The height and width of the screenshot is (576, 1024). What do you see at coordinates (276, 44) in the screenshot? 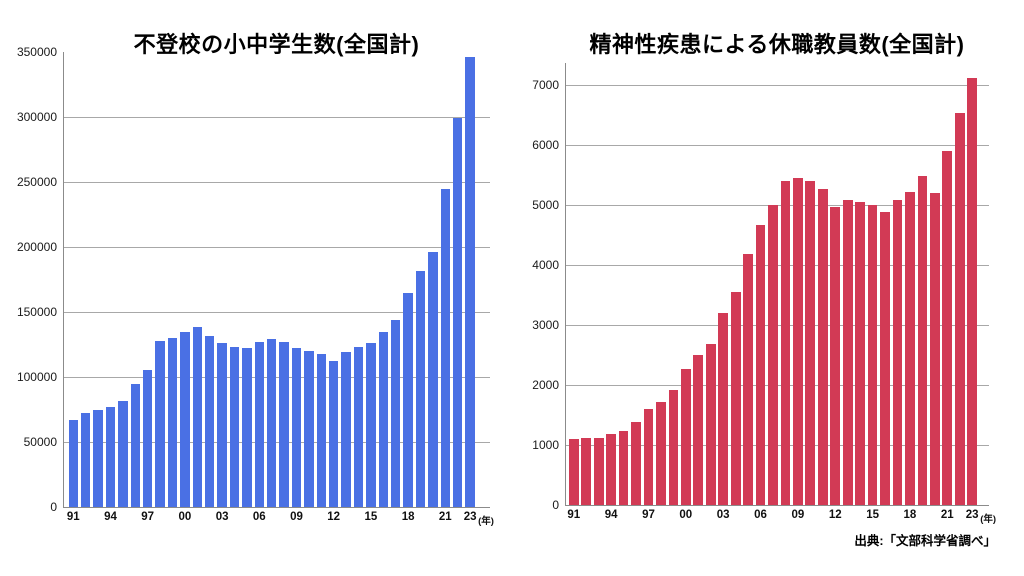
I see `chart-title-truant-students: 不登校の小中学生数(全国計)` at bounding box center [276, 44].